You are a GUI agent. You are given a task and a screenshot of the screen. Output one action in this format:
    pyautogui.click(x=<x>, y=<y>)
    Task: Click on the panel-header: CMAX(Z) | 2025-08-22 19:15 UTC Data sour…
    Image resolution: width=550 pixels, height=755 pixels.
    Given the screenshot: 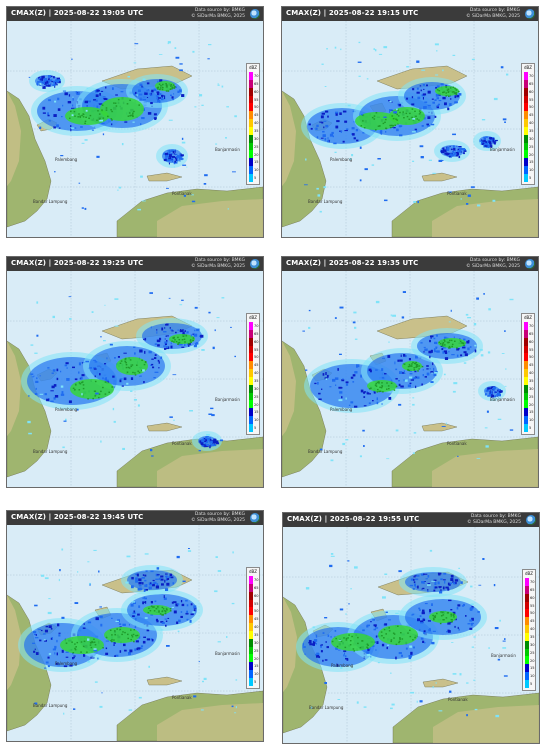 What is the action you would take?
    pyautogui.click(x=410, y=14)
    